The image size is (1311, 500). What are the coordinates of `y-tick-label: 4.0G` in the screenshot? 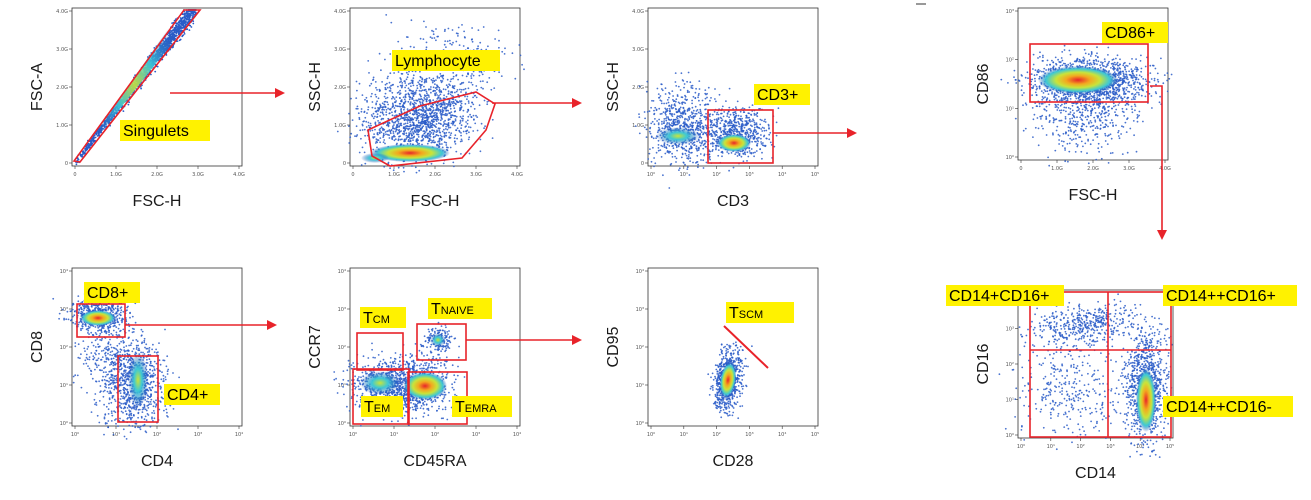 It's located at (340, 12).